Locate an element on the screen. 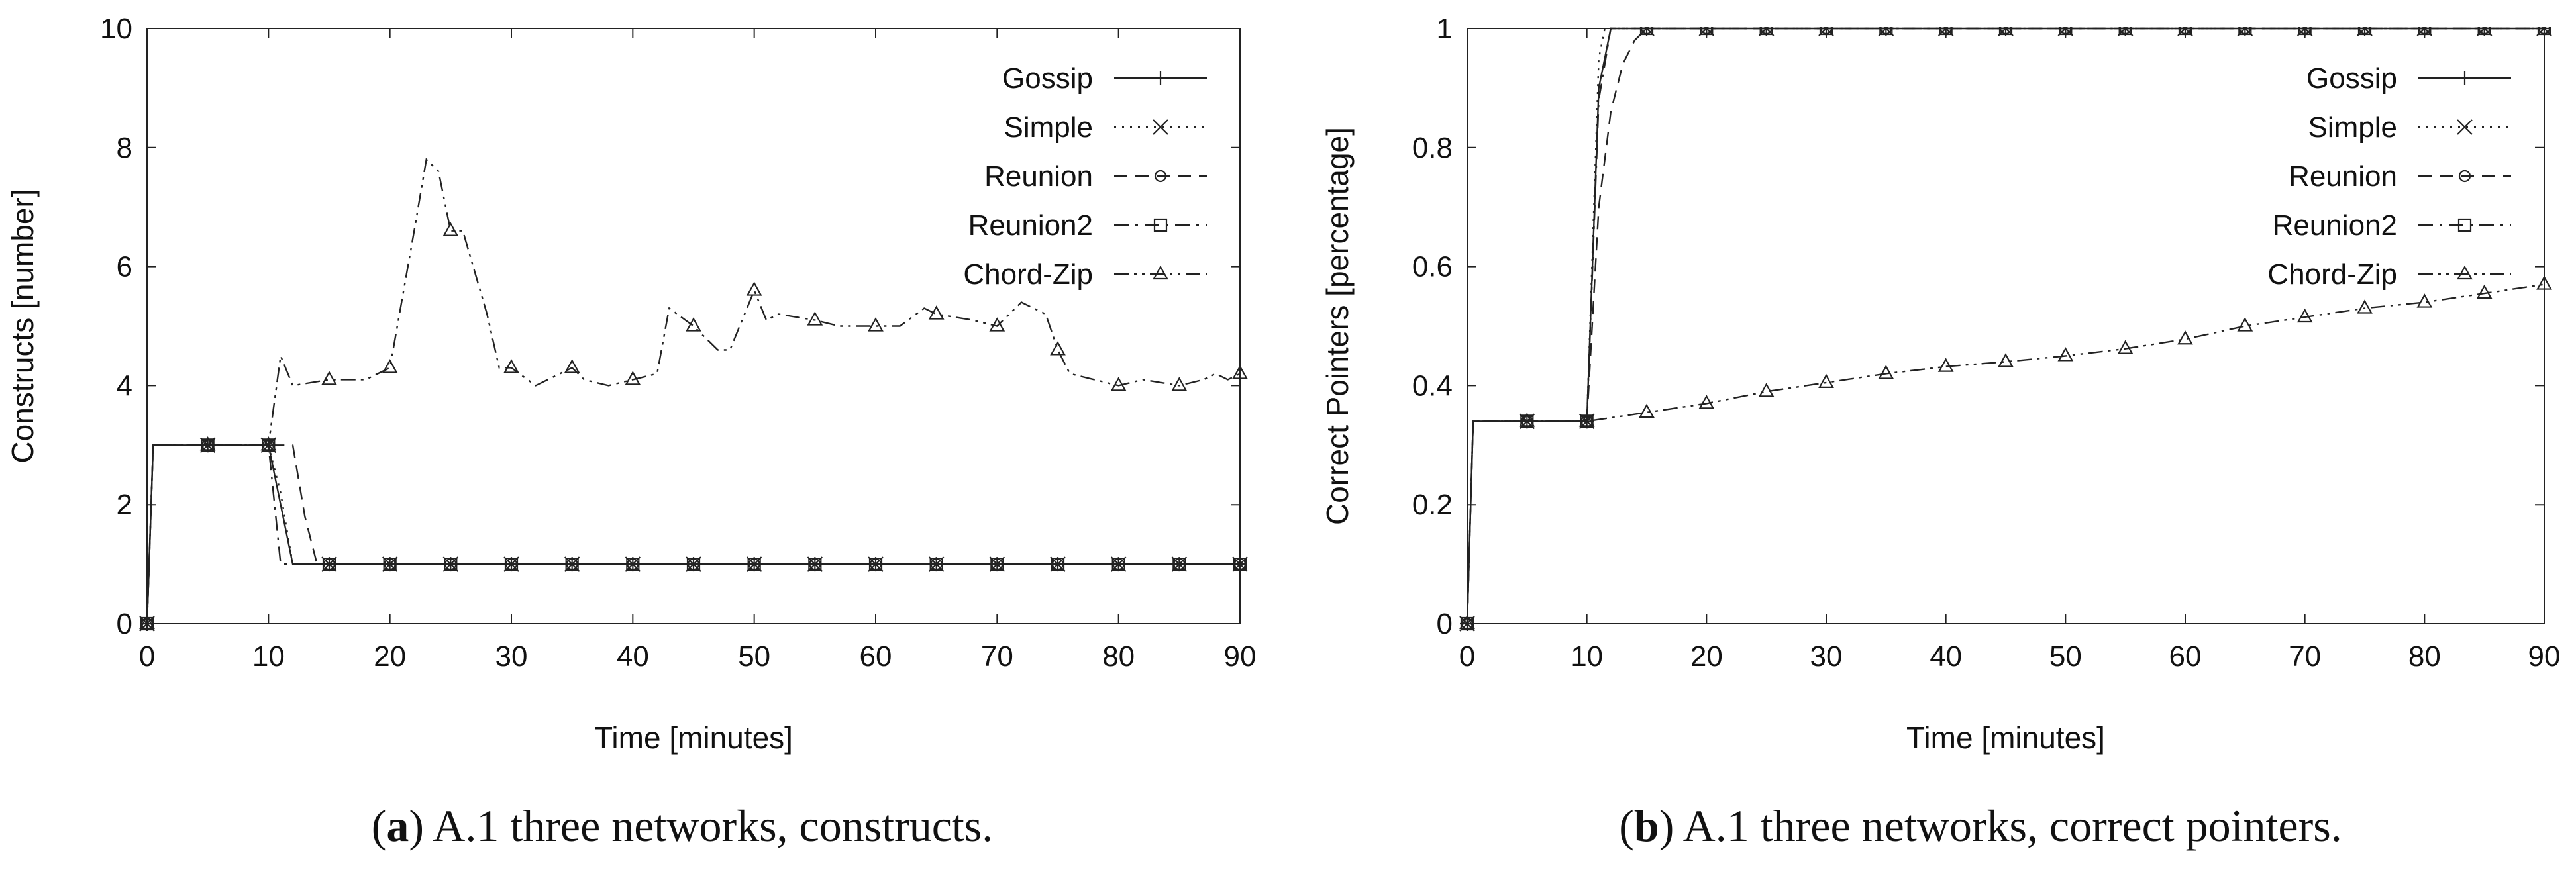 Image resolution: width=2576 pixels, height=876 pixels. x-tick-label: 70 is located at coordinates (997, 656).